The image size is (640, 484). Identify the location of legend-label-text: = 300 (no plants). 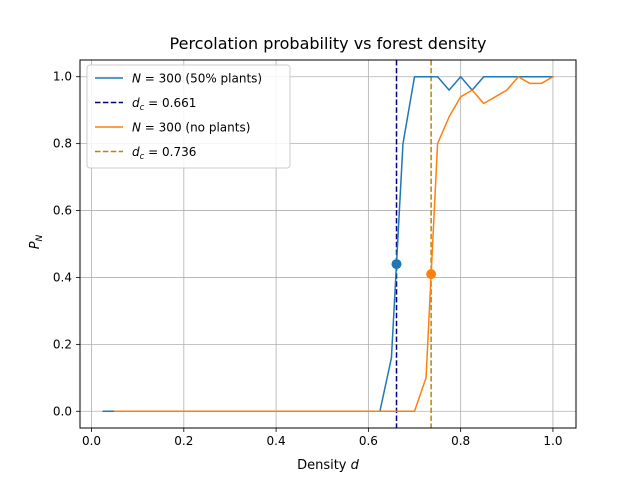
(195, 128).